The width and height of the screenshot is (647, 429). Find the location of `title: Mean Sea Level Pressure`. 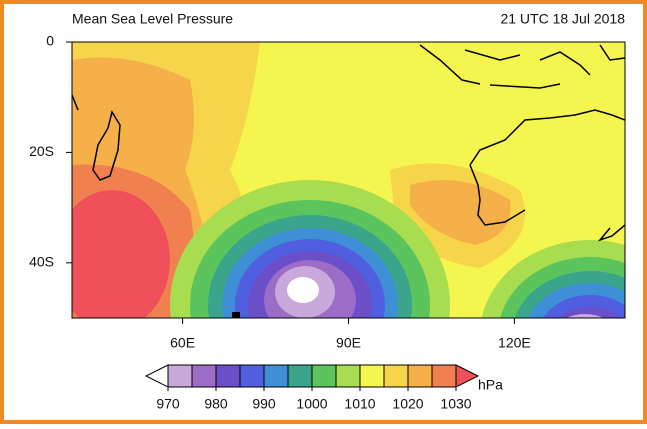

title: Mean Sea Level Pressure is located at coordinates (152, 19).